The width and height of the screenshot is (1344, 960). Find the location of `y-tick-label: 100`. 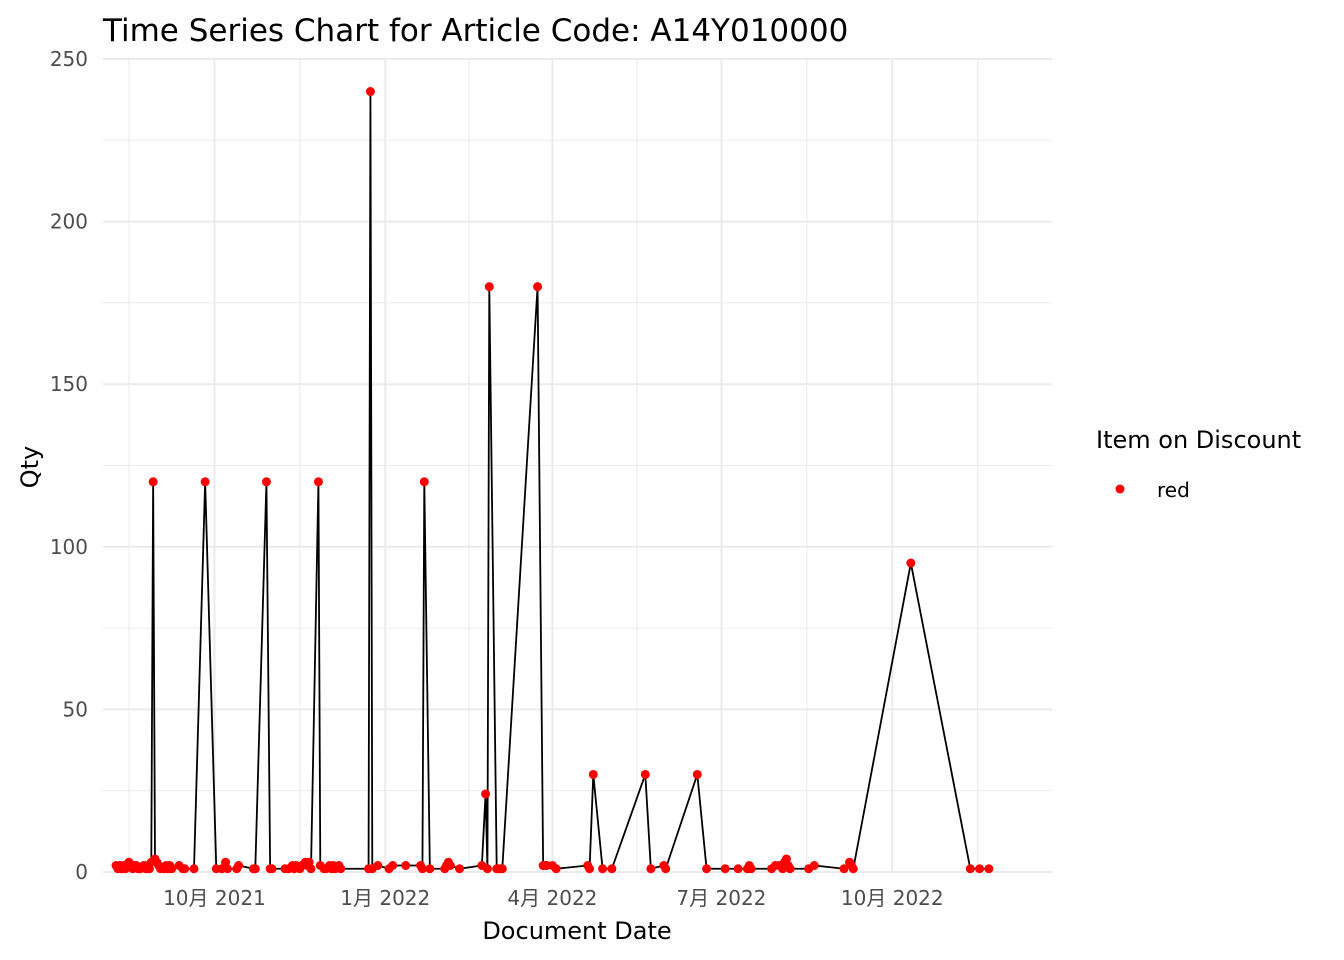

y-tick-label: 100 is located at coordinates (69, 547).